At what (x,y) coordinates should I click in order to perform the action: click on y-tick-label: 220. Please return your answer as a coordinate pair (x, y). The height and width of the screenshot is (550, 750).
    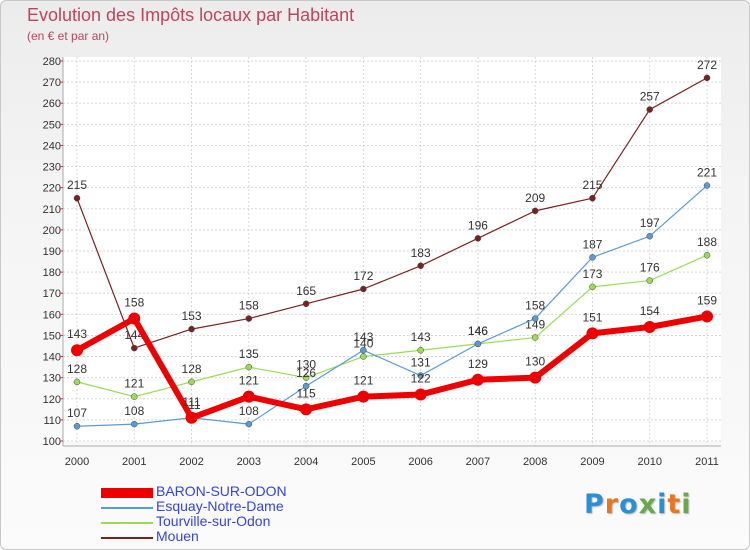
    Looking at the image, I should click on (52, 189).